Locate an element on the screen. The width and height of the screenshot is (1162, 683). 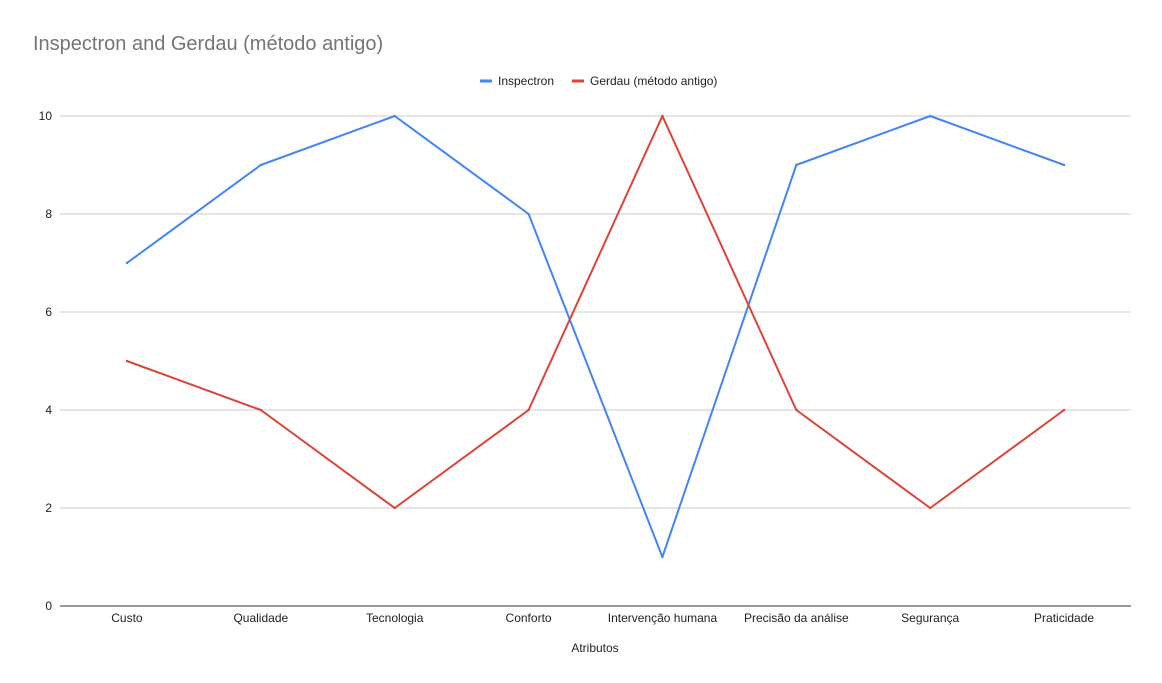
y-tick-label: 6 is located at coordinates (48, 312).